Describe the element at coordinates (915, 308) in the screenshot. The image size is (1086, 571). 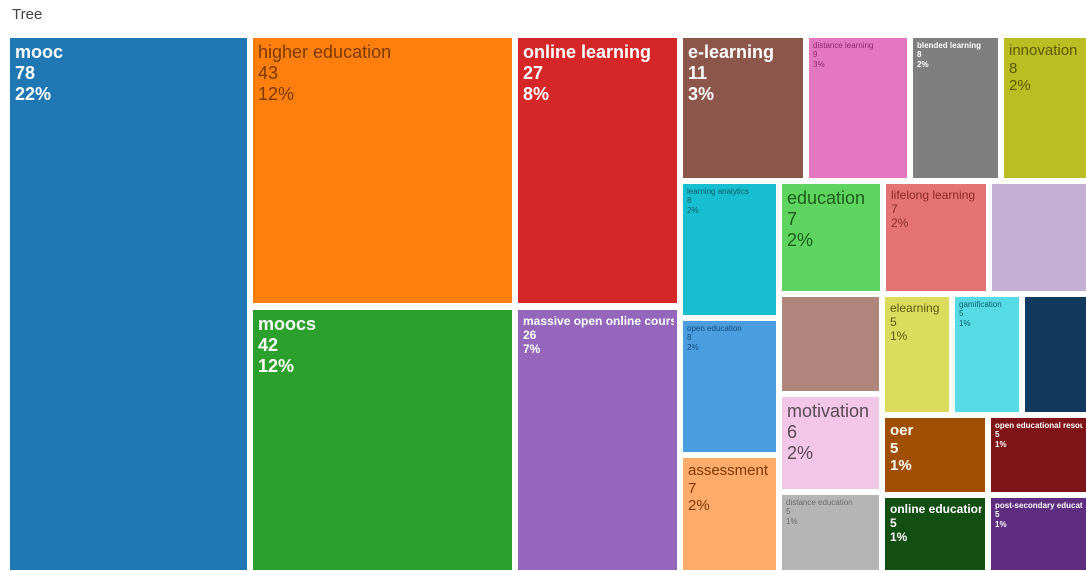
I see `tile-label: elearning` at that location.